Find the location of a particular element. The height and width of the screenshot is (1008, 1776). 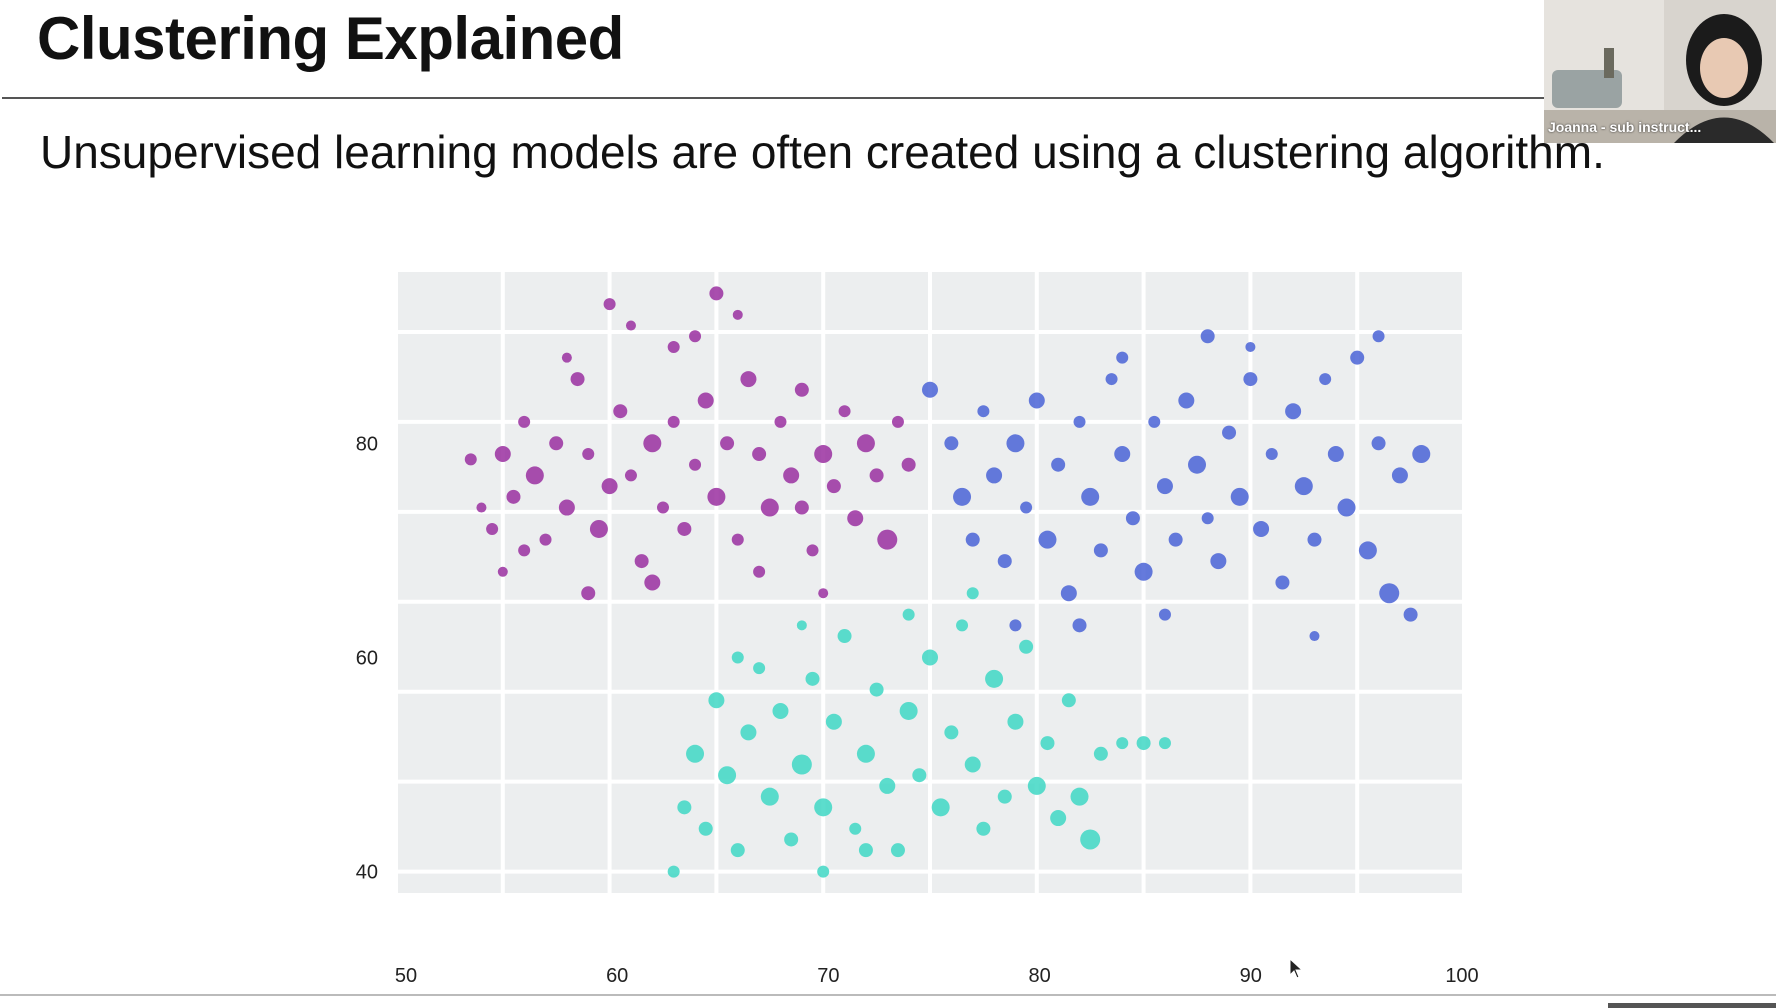

y-tick-label: 80 is located at coordinates (367, 444).